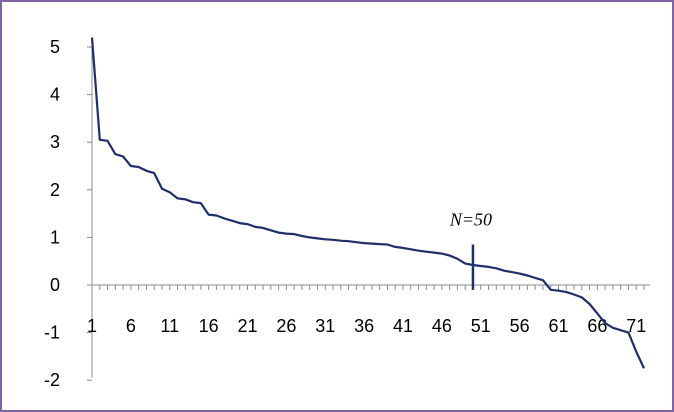 Image resolution: width=674 pixels, height=412 pixels. What do you see at coordinates (55, 142) in the screenshot?
I see `y-tick-label: 3` at bounding box center [55, 142].